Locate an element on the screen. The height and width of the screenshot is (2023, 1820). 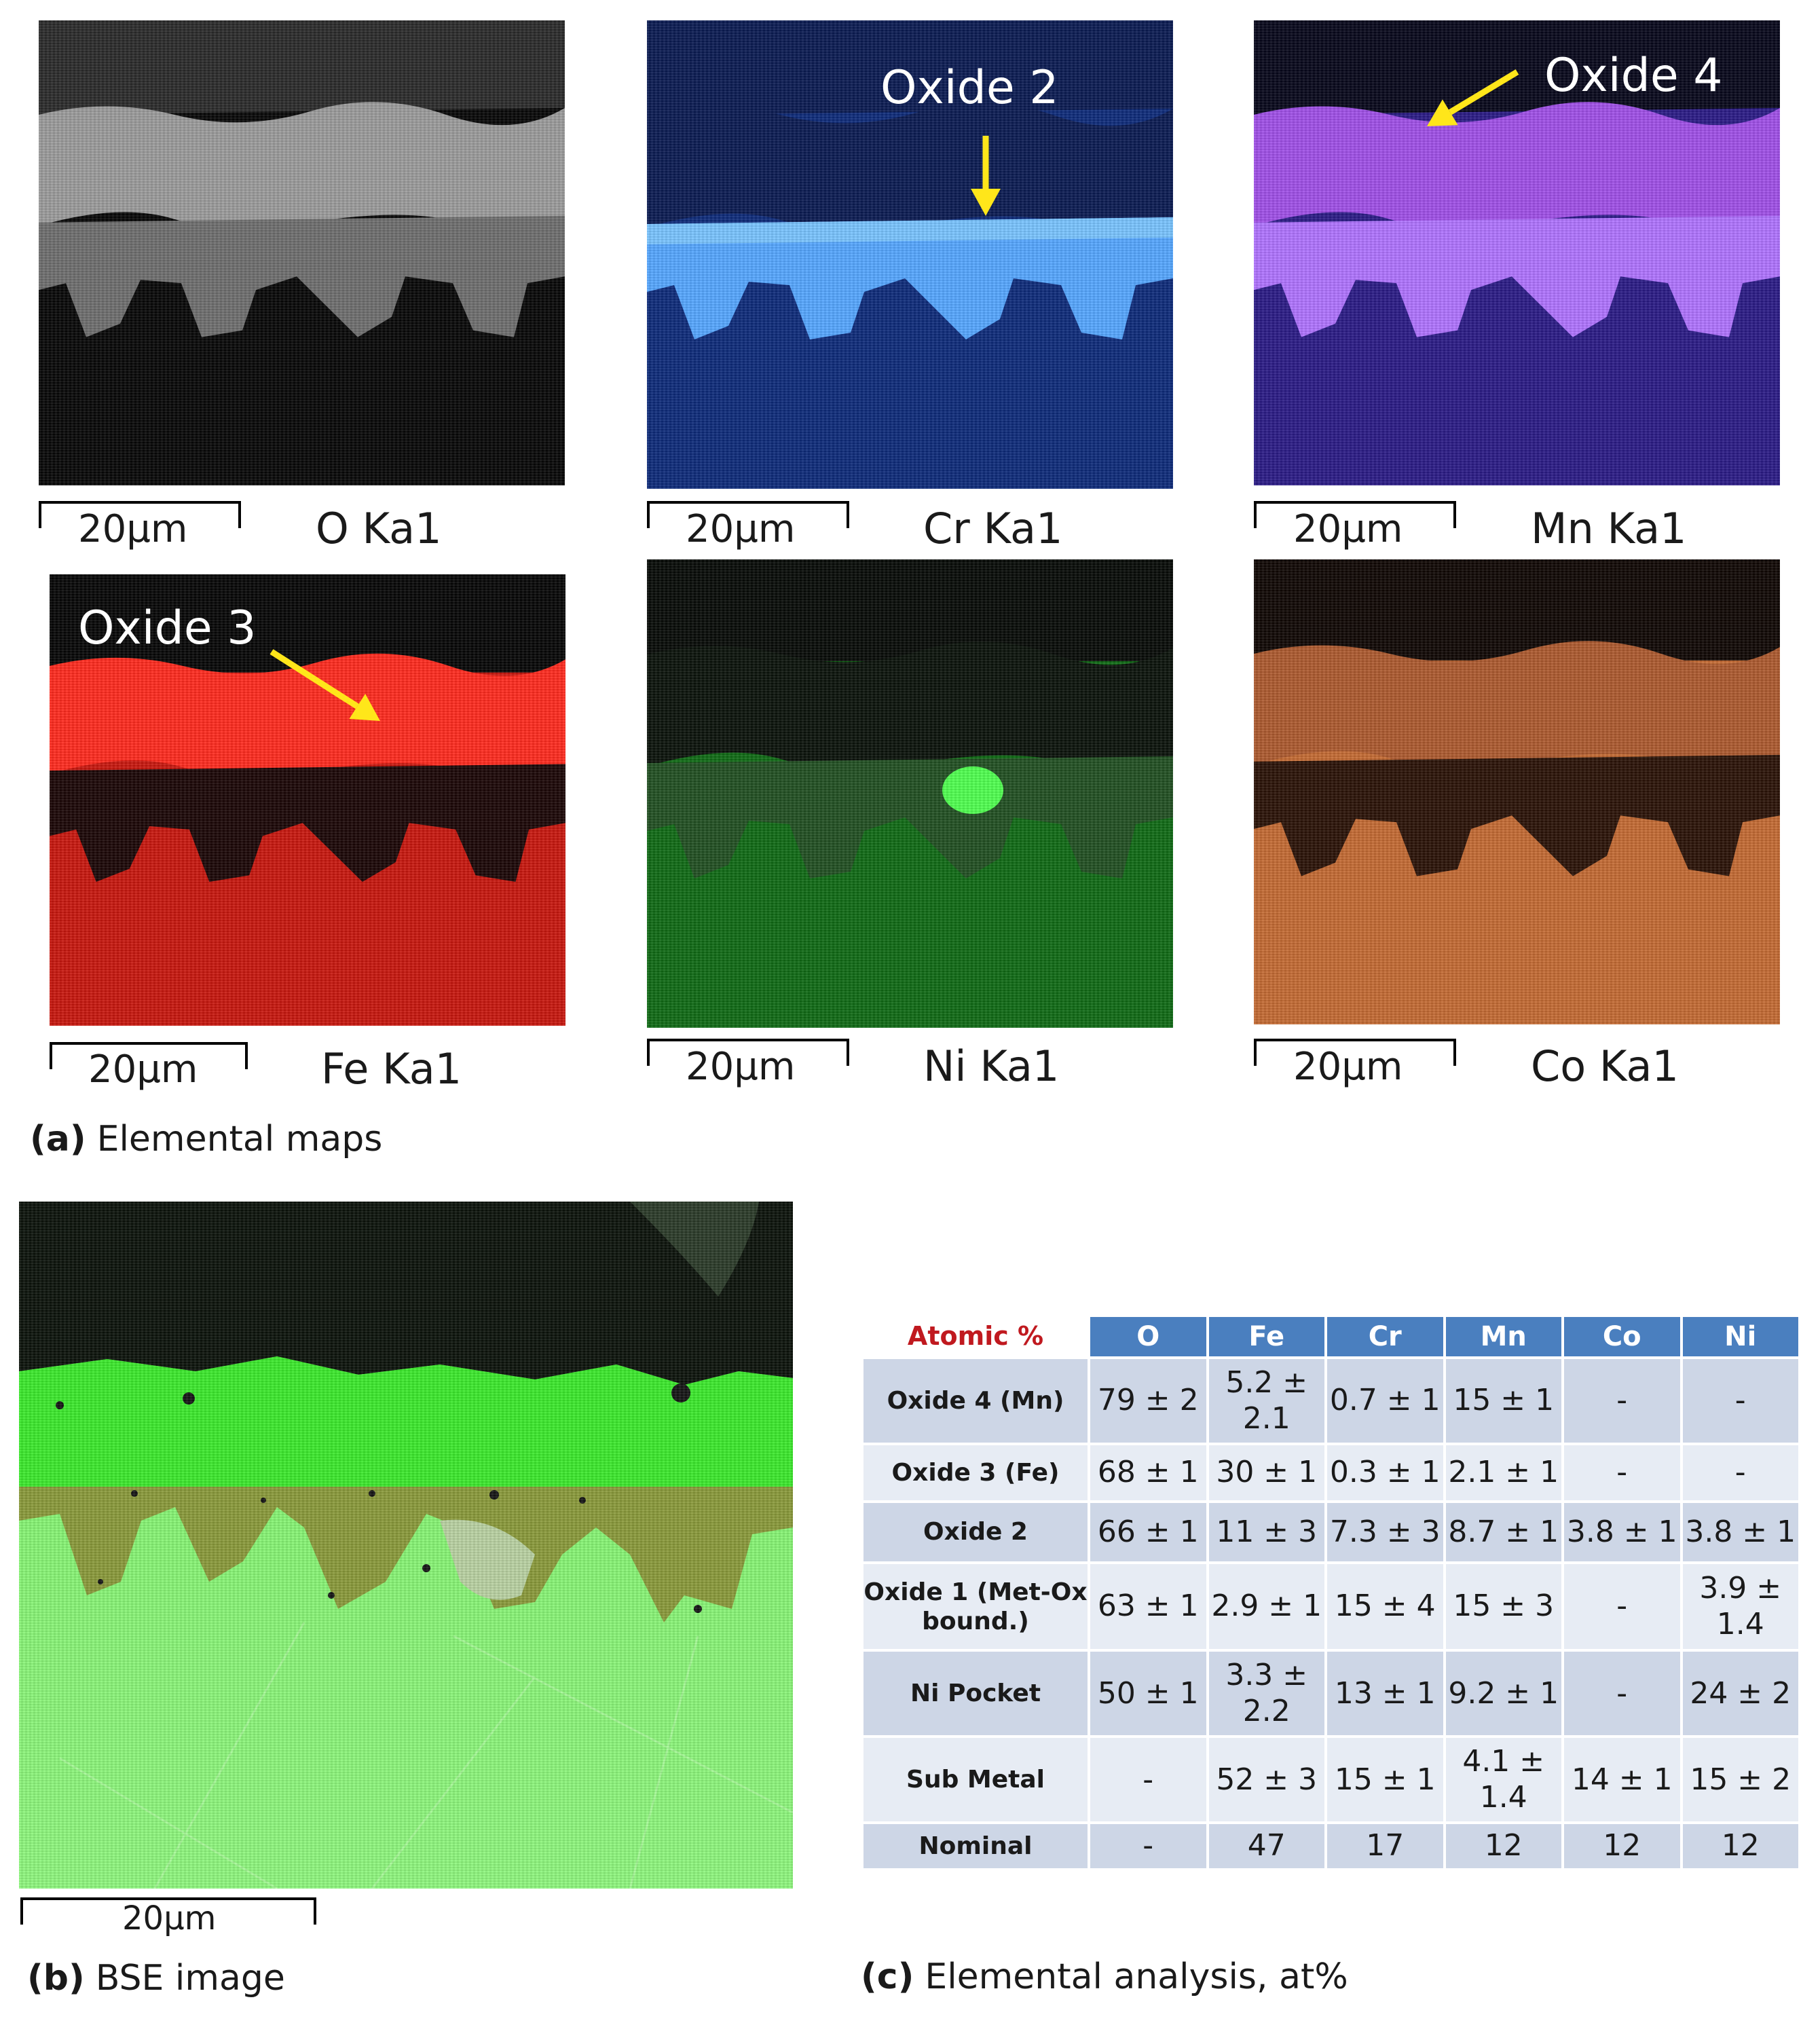
table-cell: 4.1 ± 1.4 is located at coordinates (1503, 1780).